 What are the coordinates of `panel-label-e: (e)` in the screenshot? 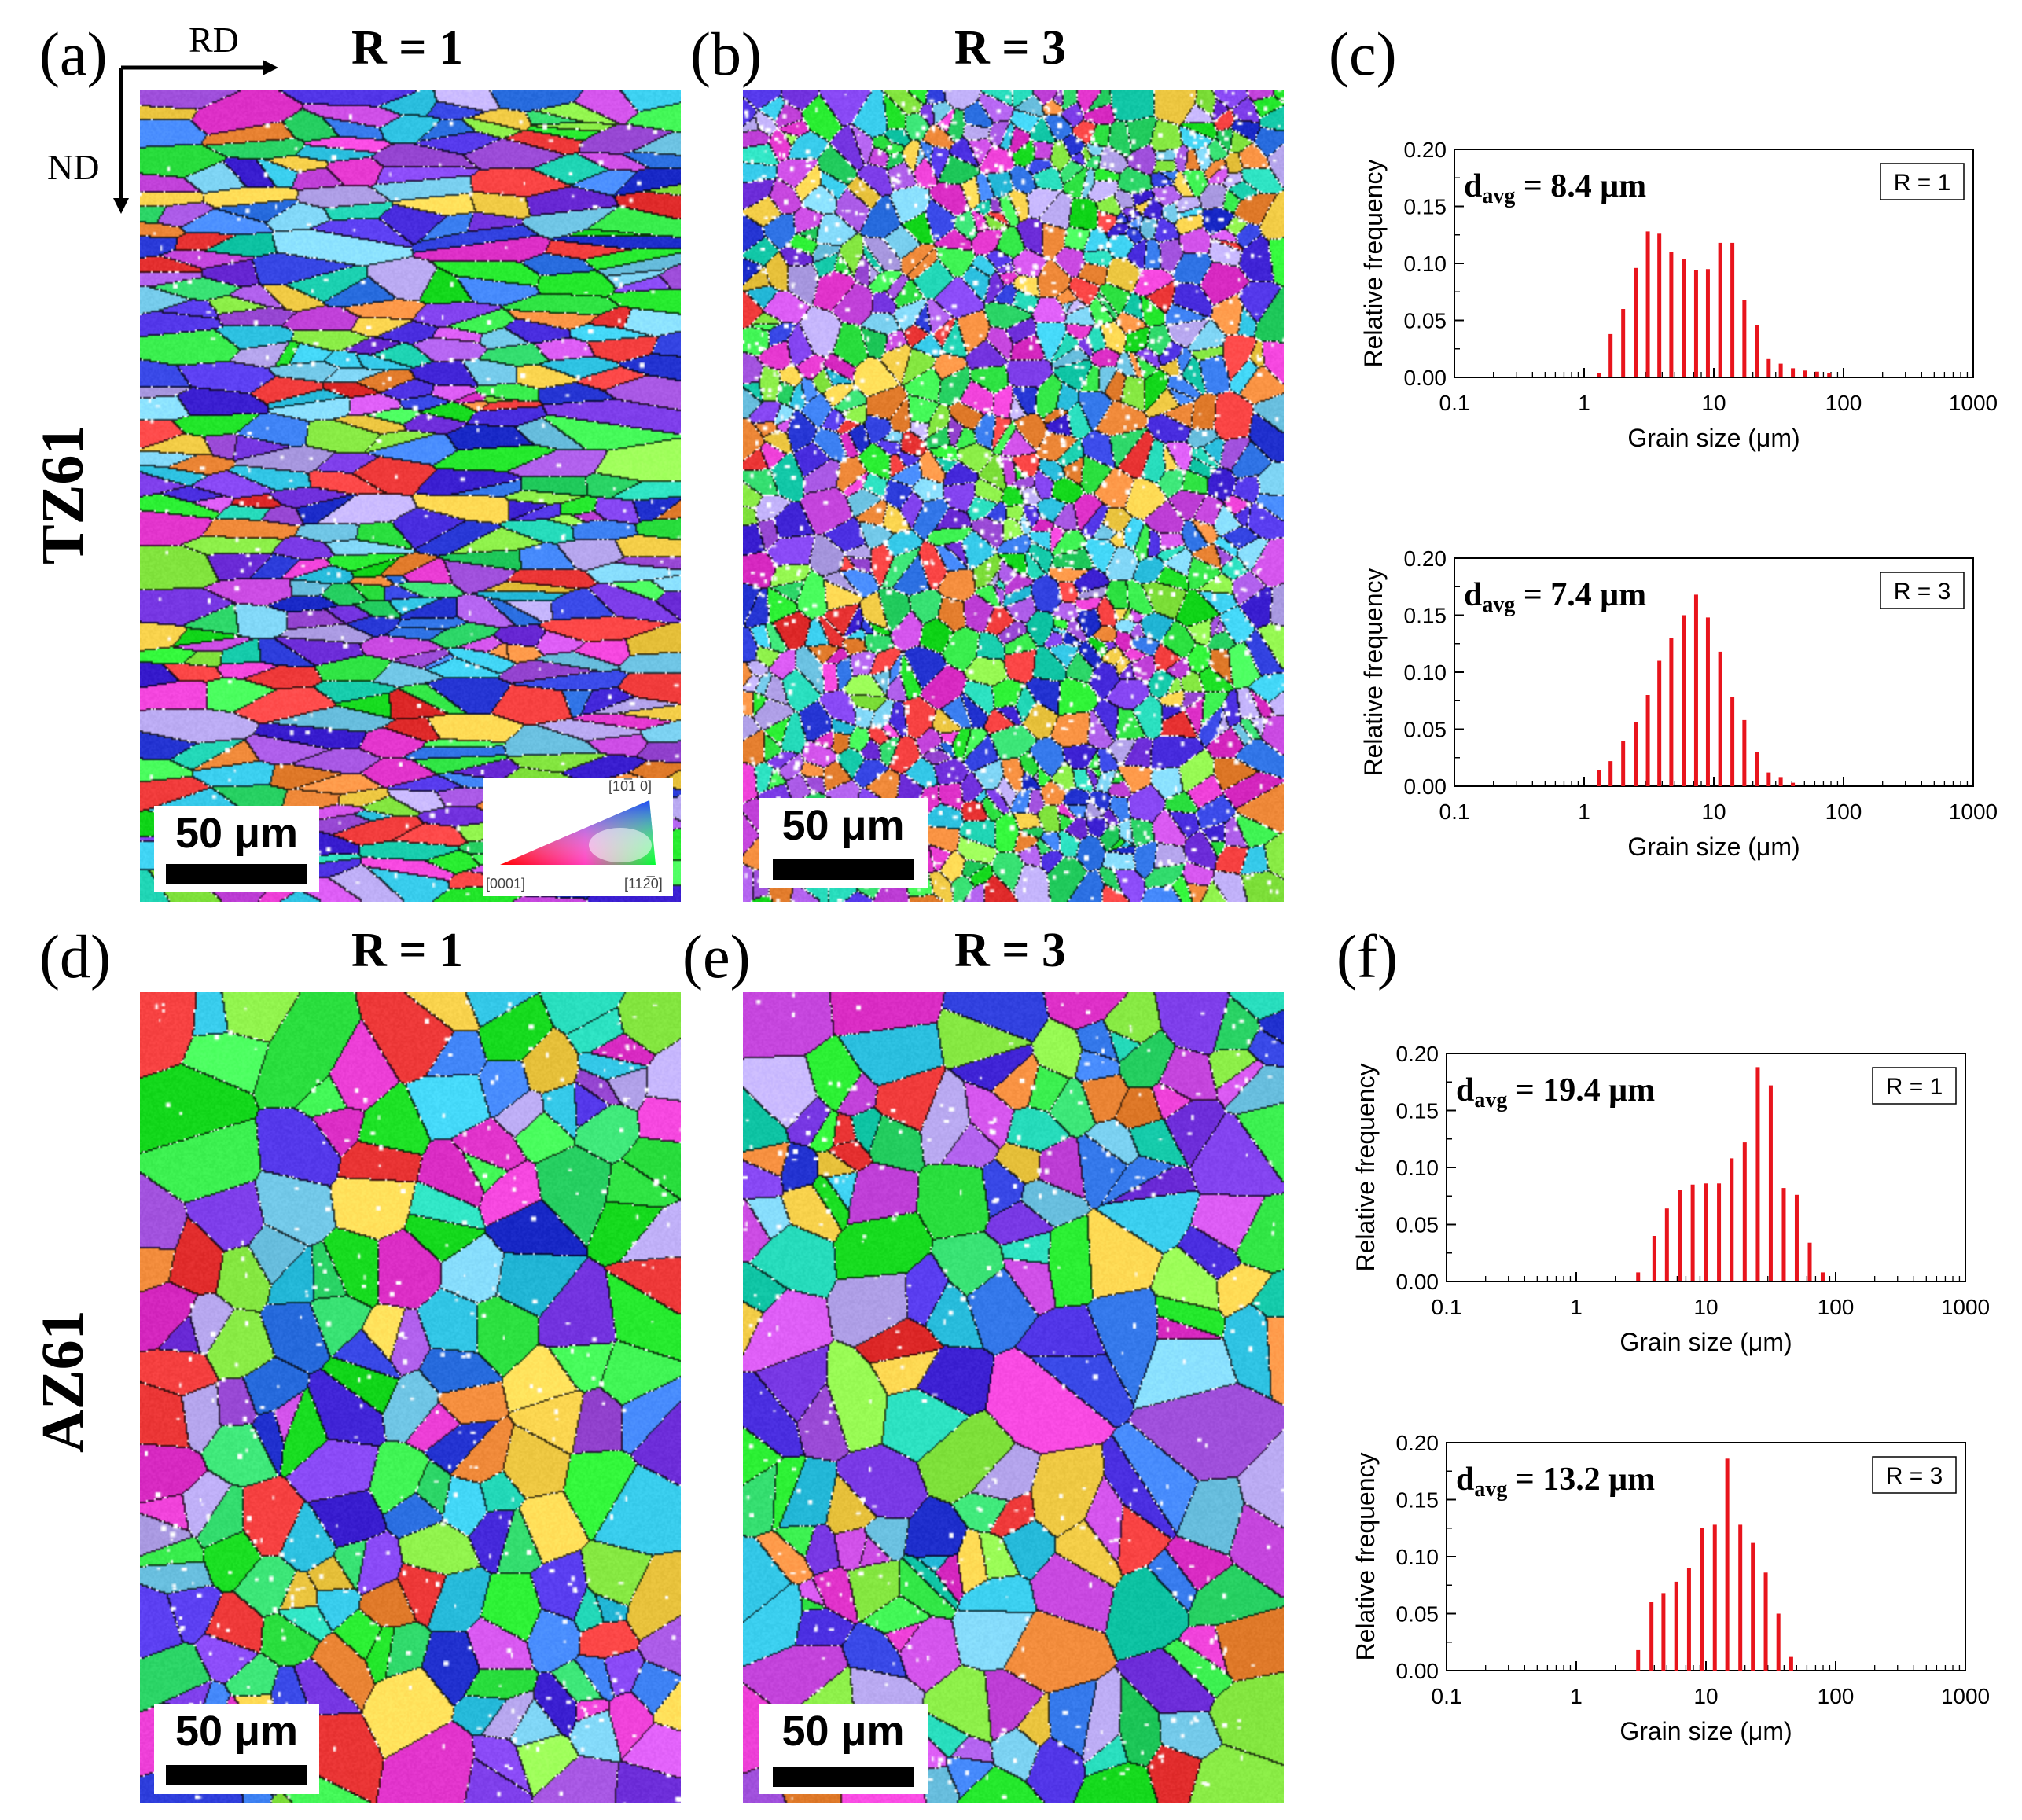 It's located at (716, 956).